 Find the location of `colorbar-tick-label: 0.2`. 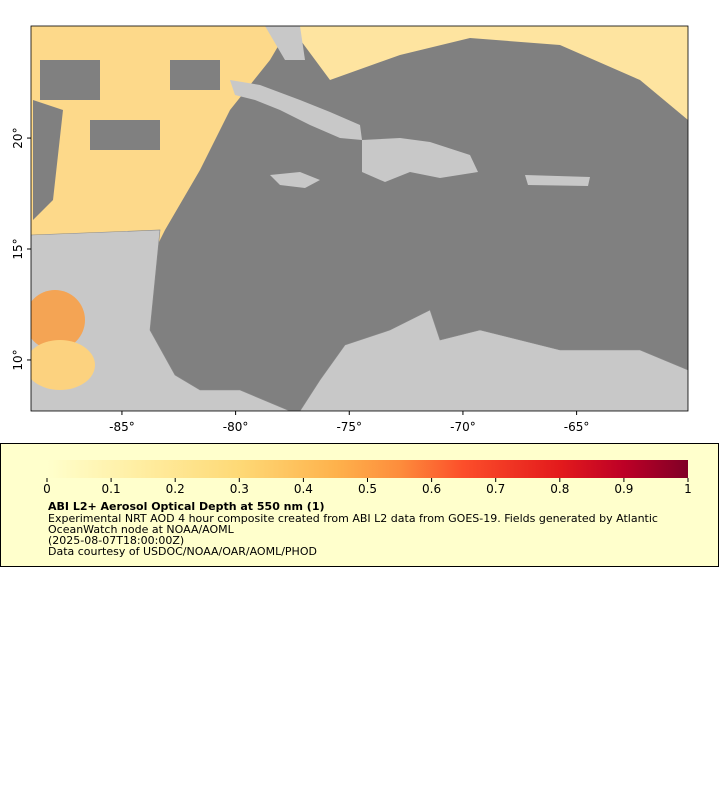

colorbar-tick-label: 0.2 is located at coordinates (175, 489).